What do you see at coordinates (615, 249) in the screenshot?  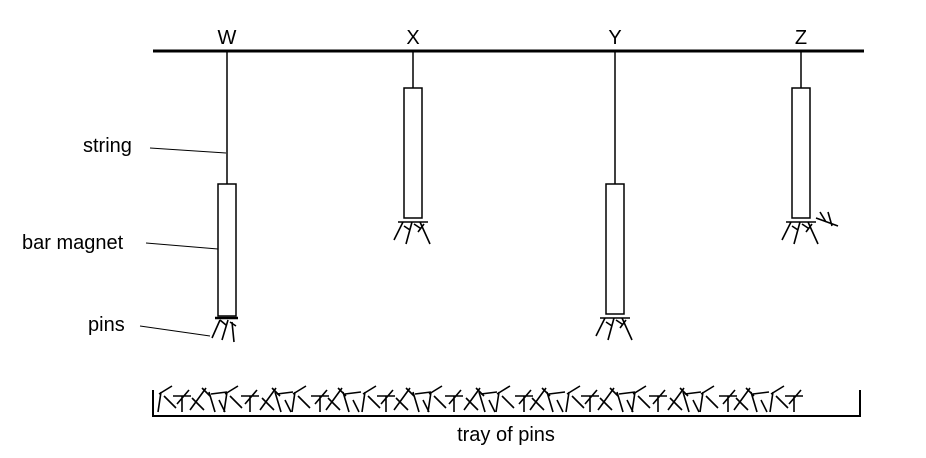 I see `bar-magnet-y` at bounding box center [615, 249].